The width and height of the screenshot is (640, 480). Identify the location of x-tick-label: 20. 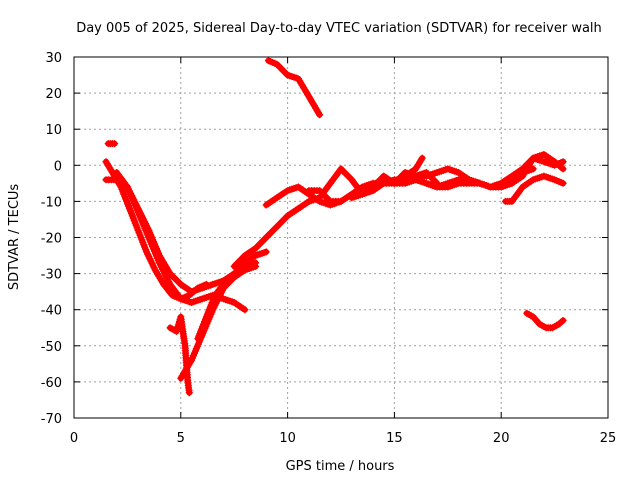
(501, 438).